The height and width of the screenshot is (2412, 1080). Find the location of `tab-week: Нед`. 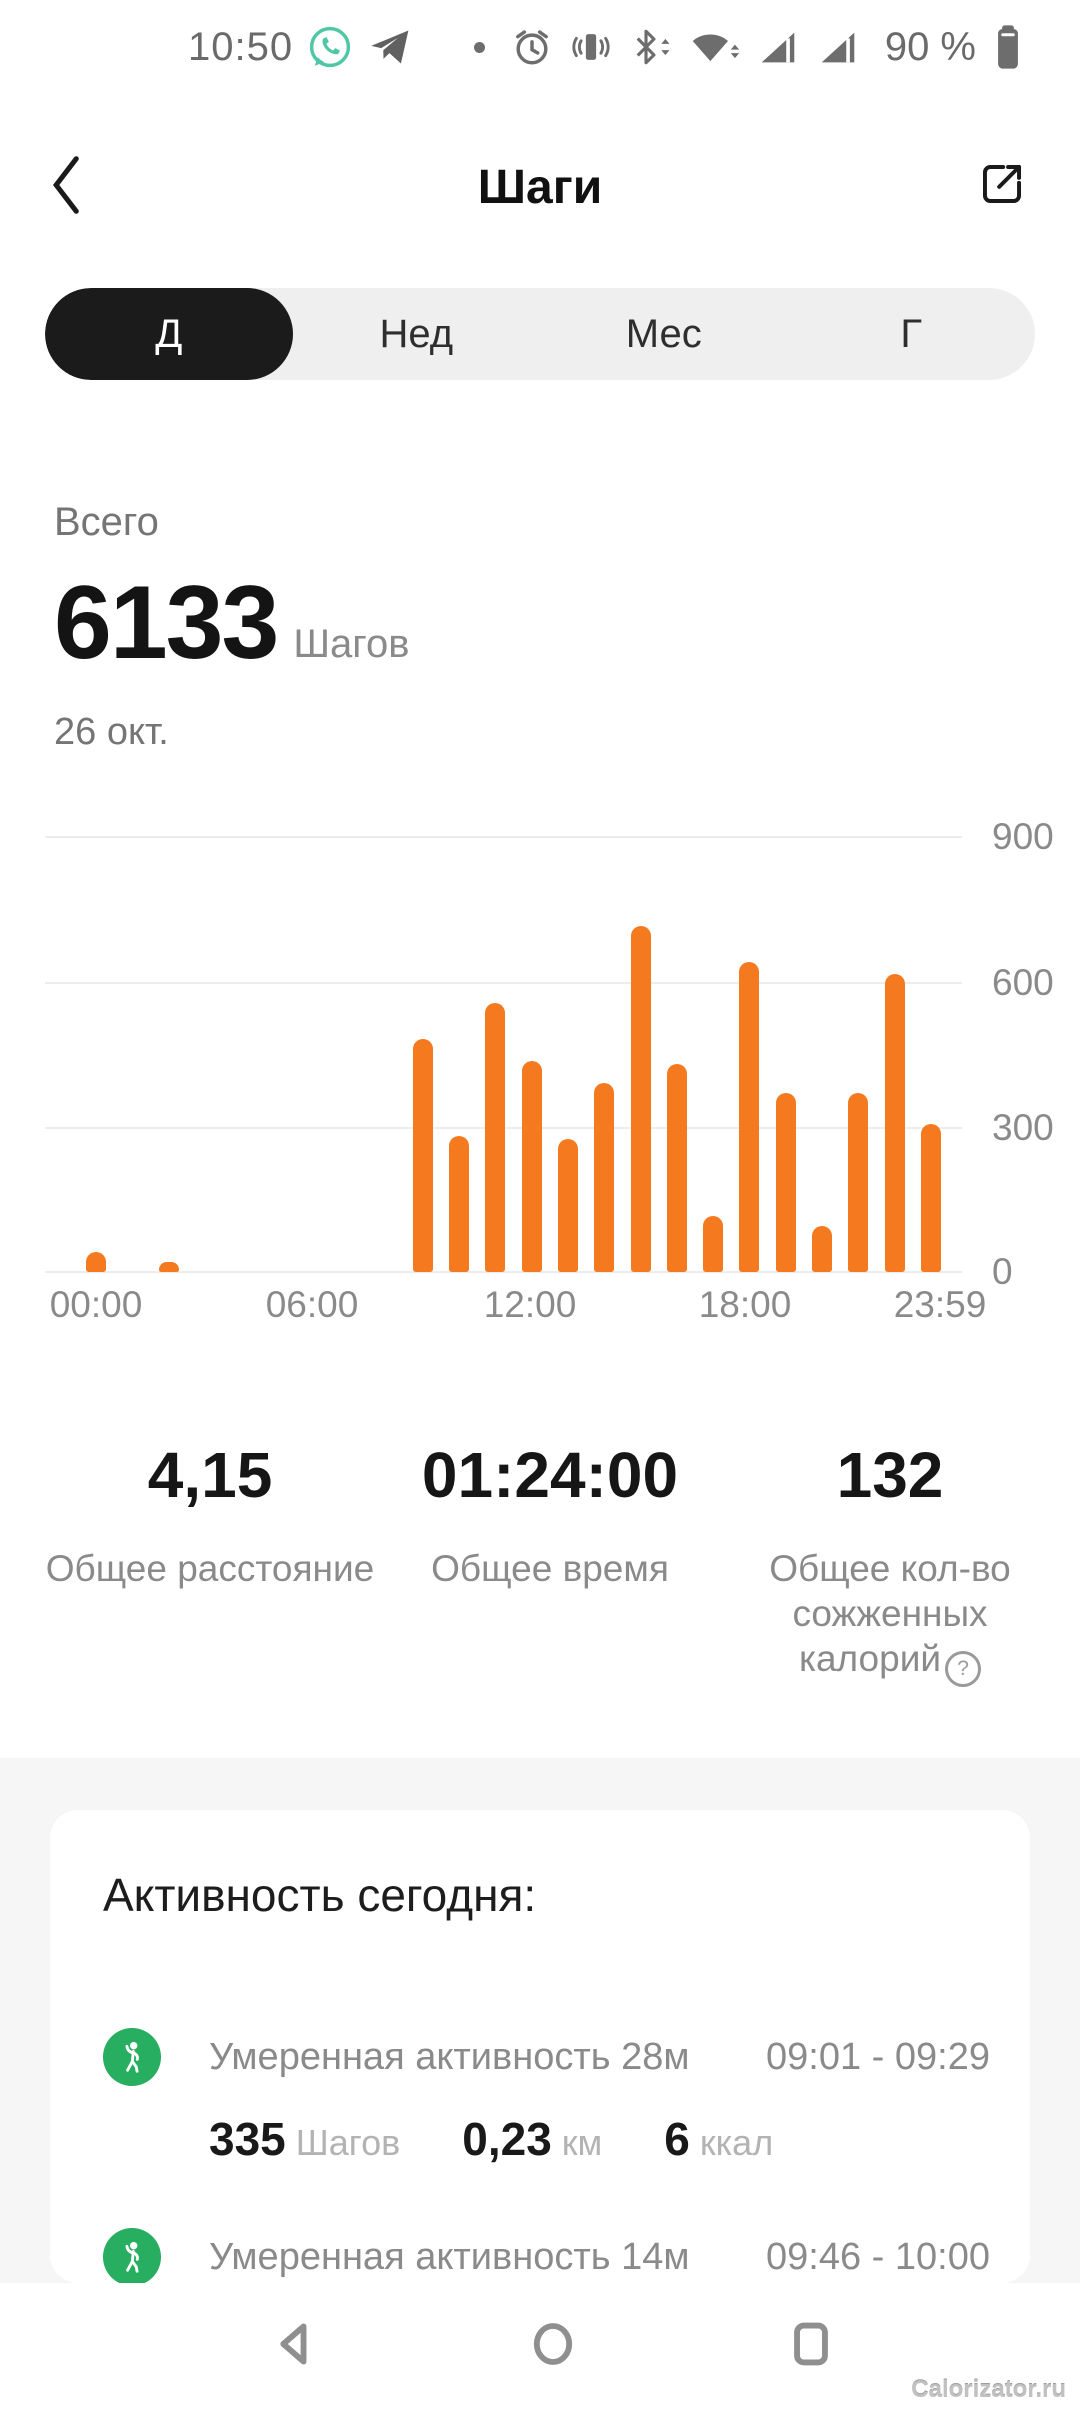

tab-week: Нед is located at coordinates (416, 333).